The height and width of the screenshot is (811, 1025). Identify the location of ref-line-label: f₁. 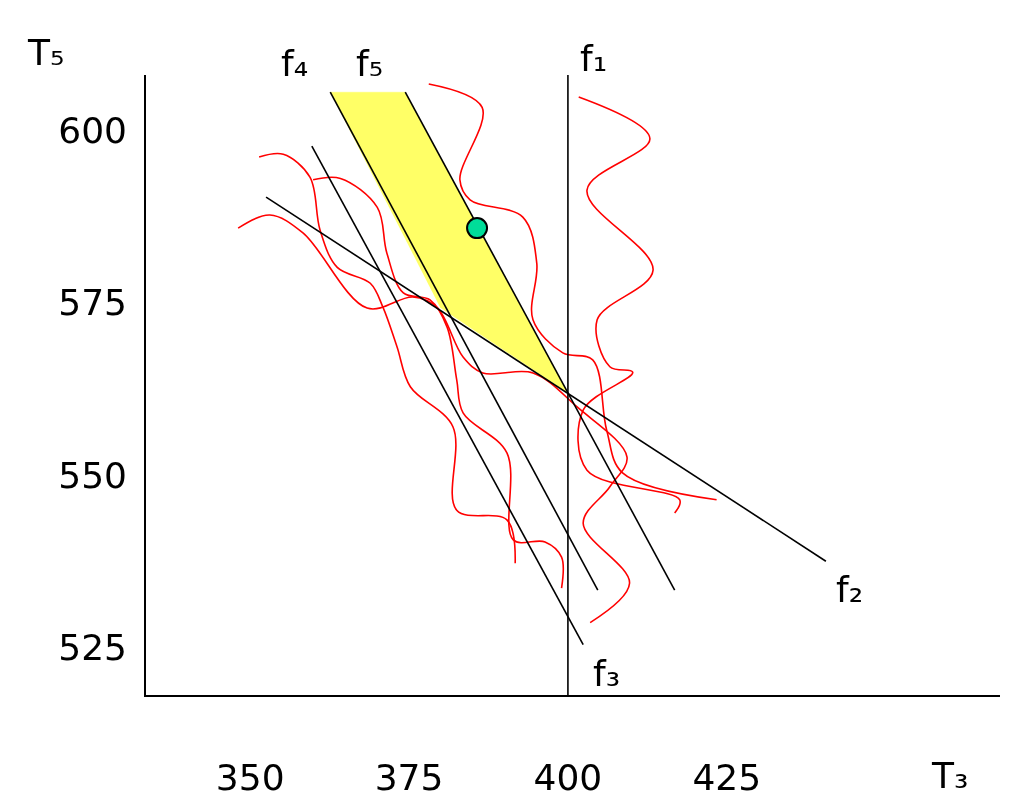
(594, 58).